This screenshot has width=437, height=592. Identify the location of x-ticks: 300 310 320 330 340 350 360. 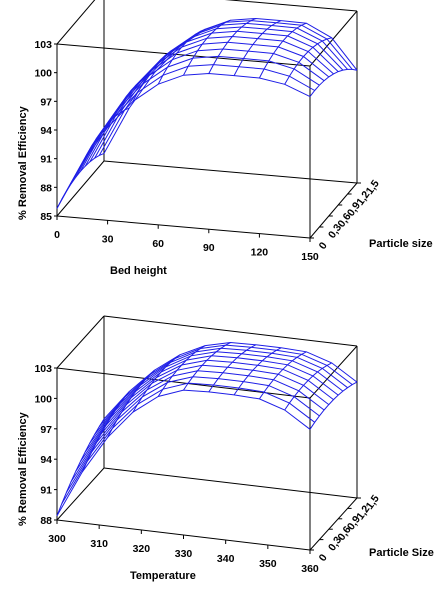
(183, 547).